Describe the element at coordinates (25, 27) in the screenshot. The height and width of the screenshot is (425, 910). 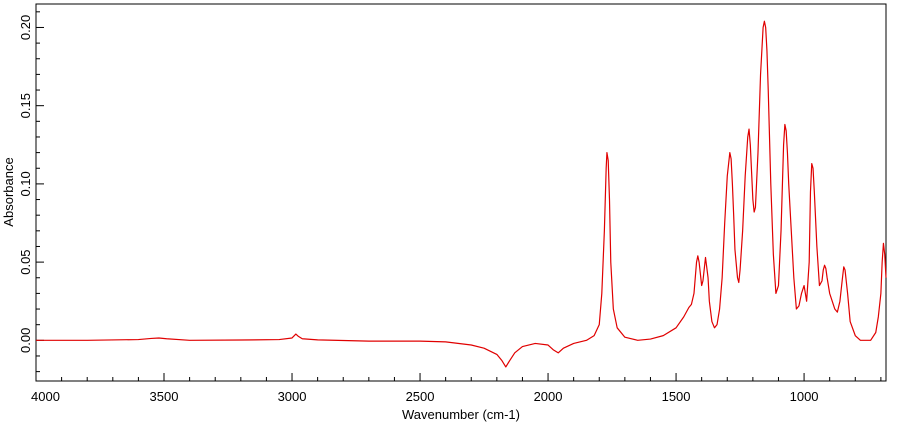
I see `y-tick-label: 0.20` at that location.